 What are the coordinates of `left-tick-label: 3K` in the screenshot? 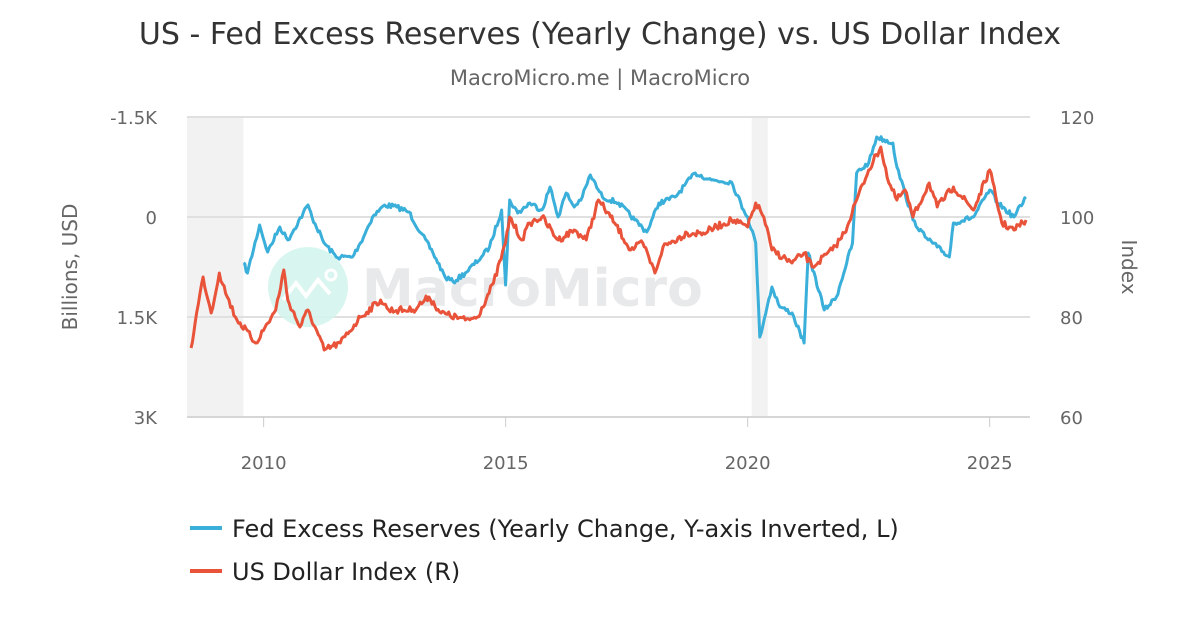 It's located at (146, 418).